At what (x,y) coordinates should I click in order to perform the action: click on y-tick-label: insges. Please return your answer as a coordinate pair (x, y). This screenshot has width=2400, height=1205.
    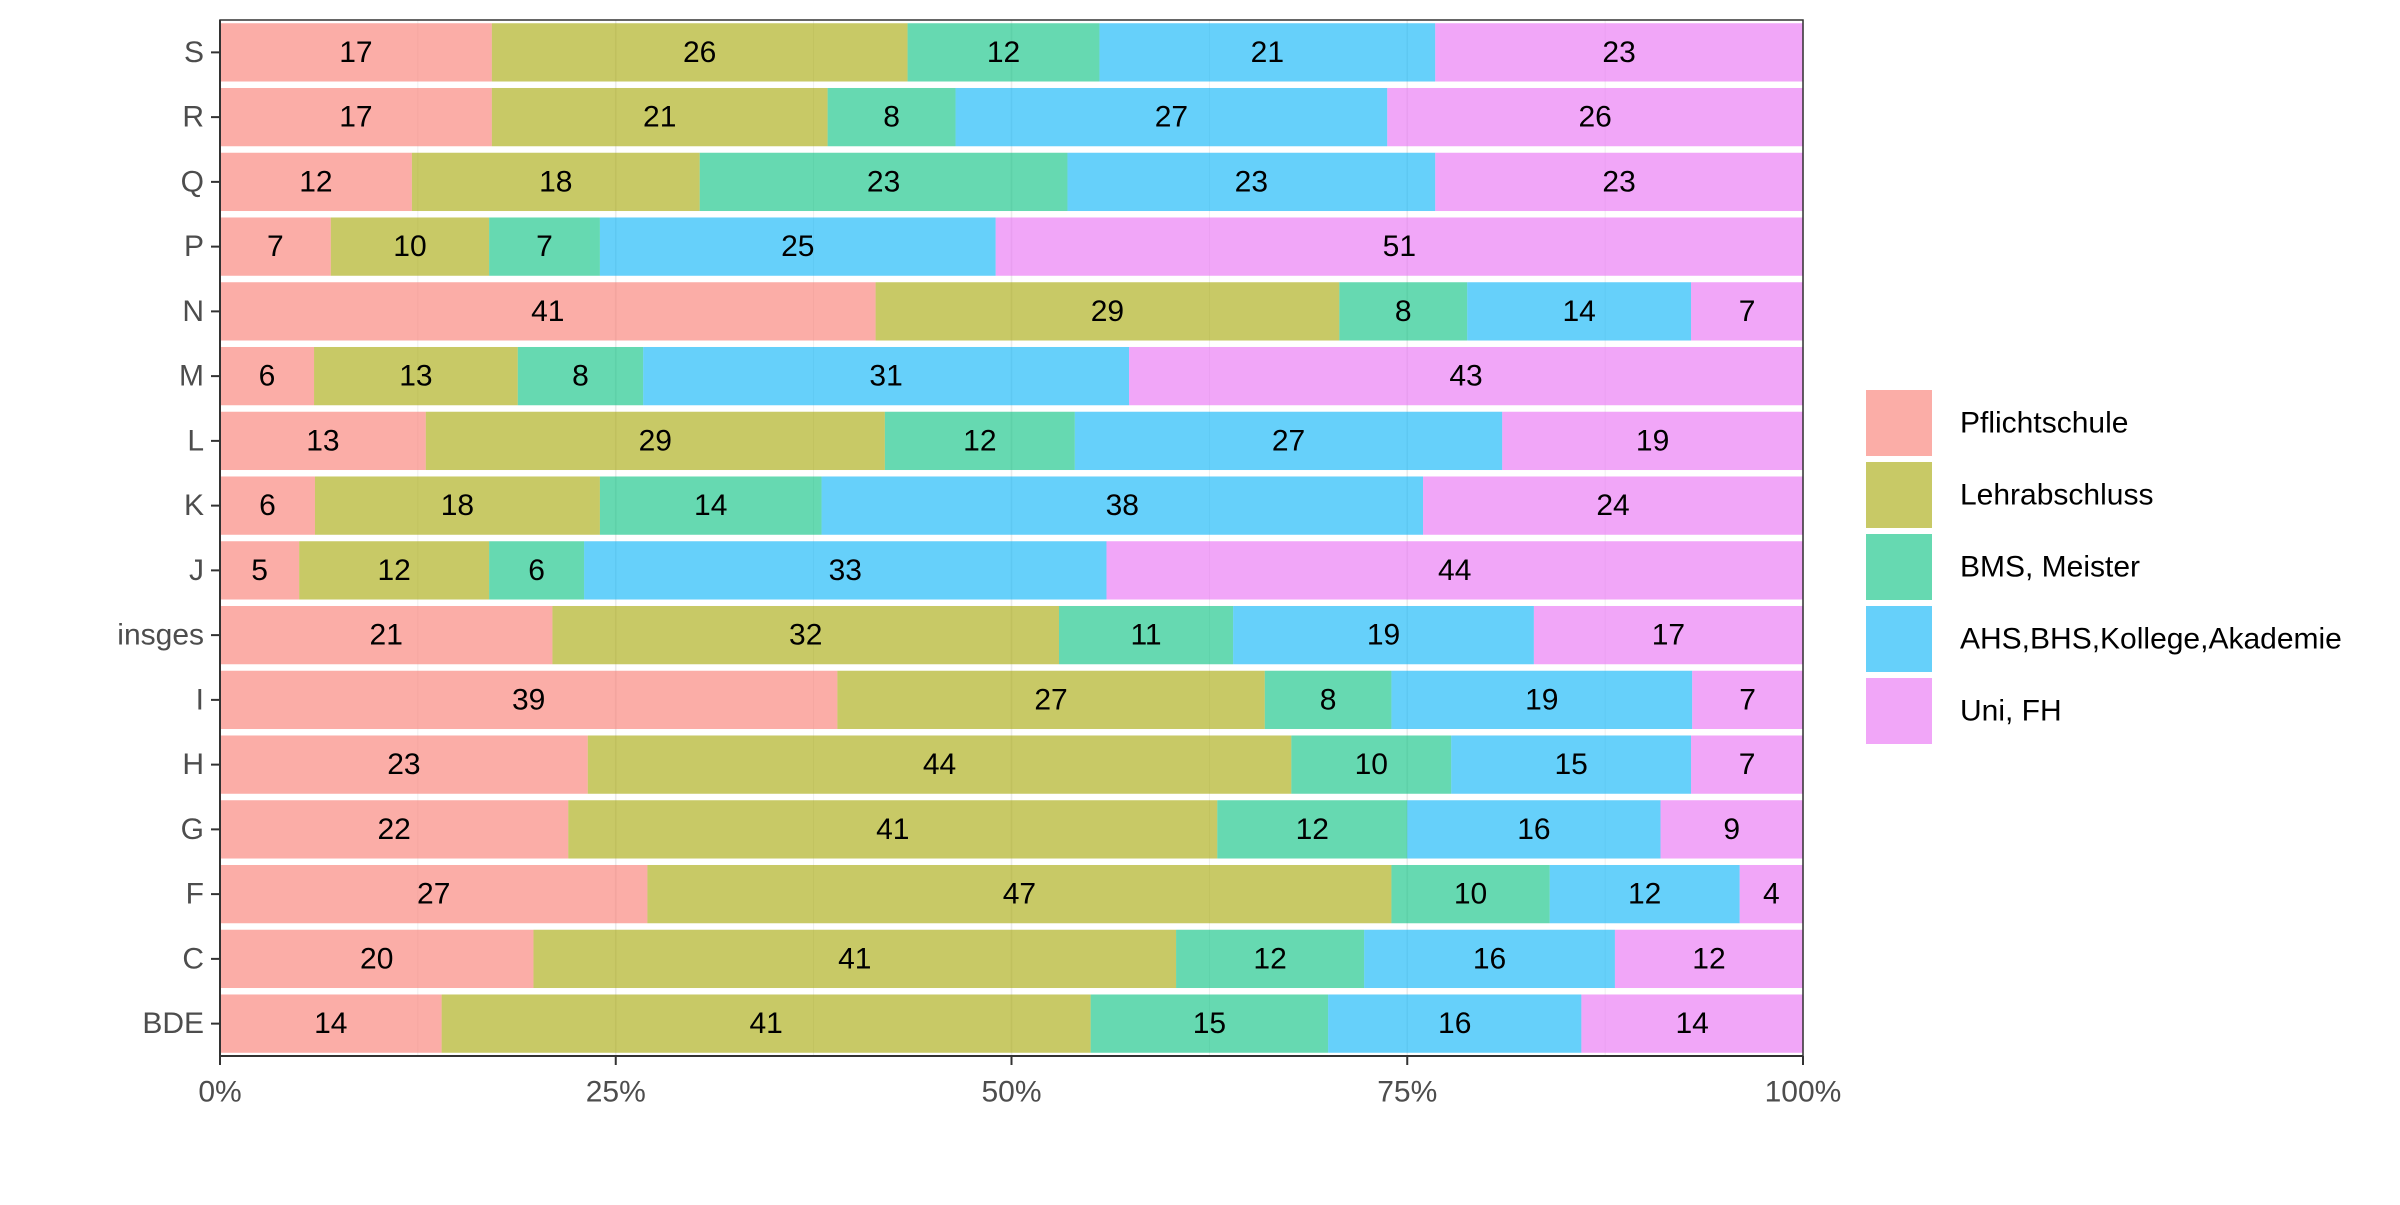
    Looking at the image, I should click on (160, 635).